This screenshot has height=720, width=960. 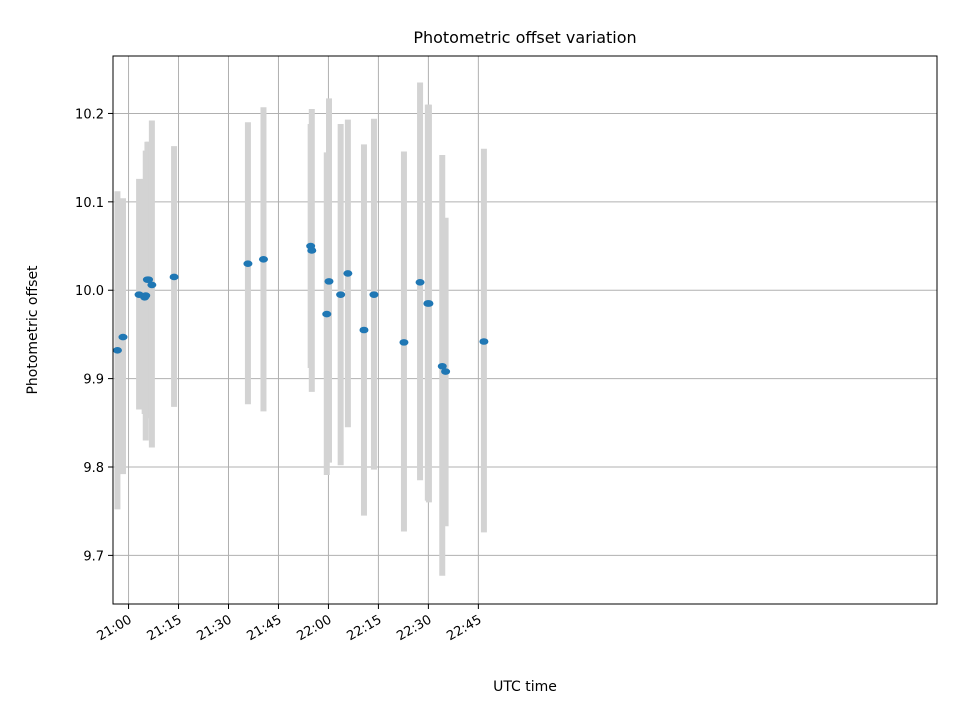 What do you see at coordinates (165, 628) in the screenshot?
I see `x-tick-label: 21:15` at bounding box center [165, 628].